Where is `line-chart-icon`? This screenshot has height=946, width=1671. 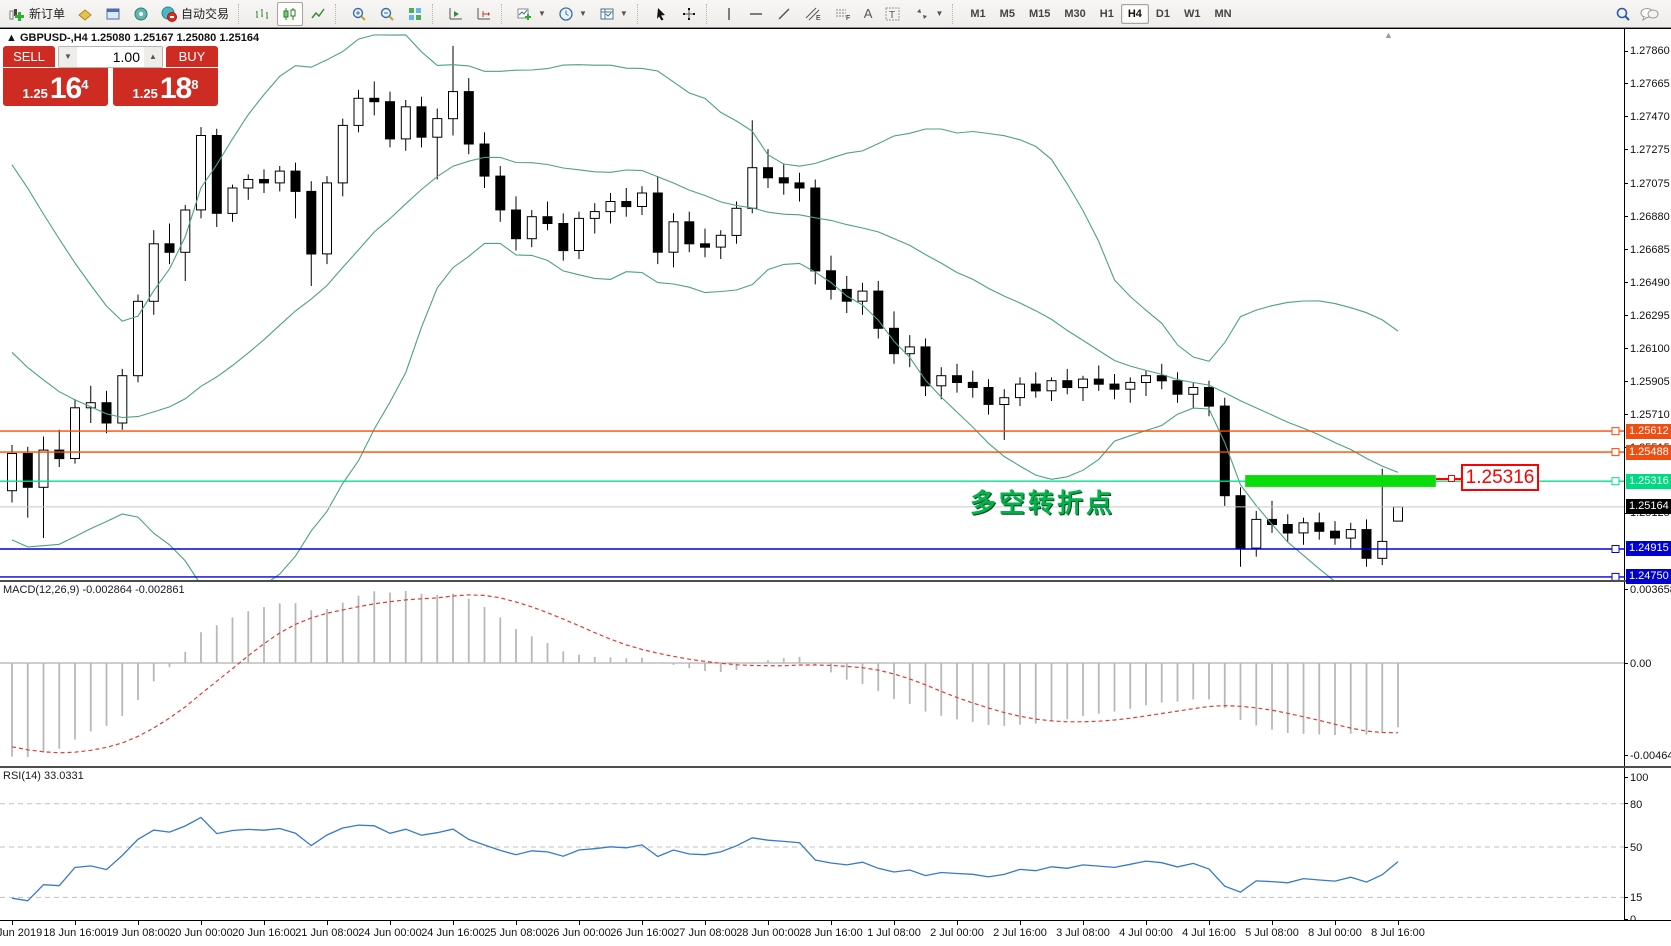
line-chart-icon is located at coordinates (318, 13).